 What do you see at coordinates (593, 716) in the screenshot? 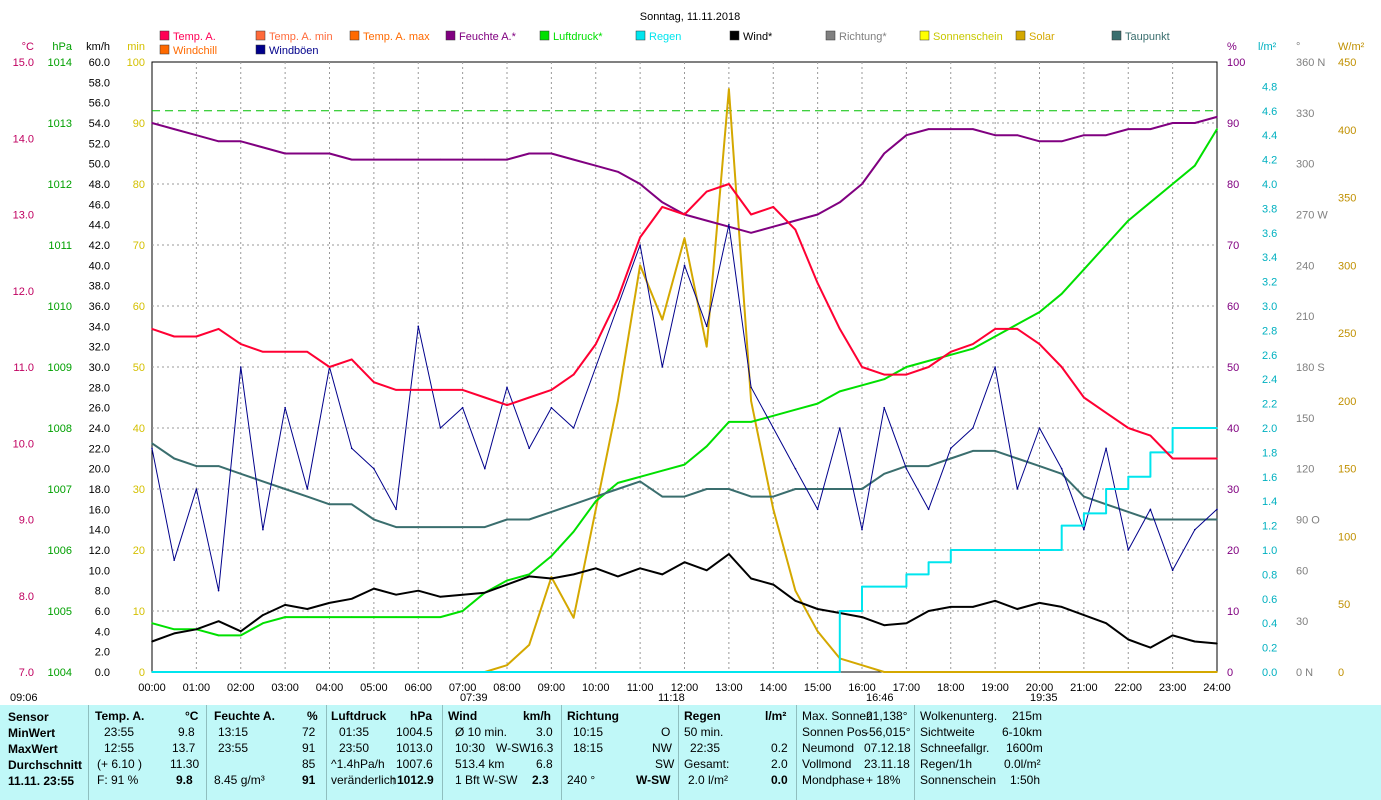
I see `direction-header: Richtung` at bounding box center [593, 716].